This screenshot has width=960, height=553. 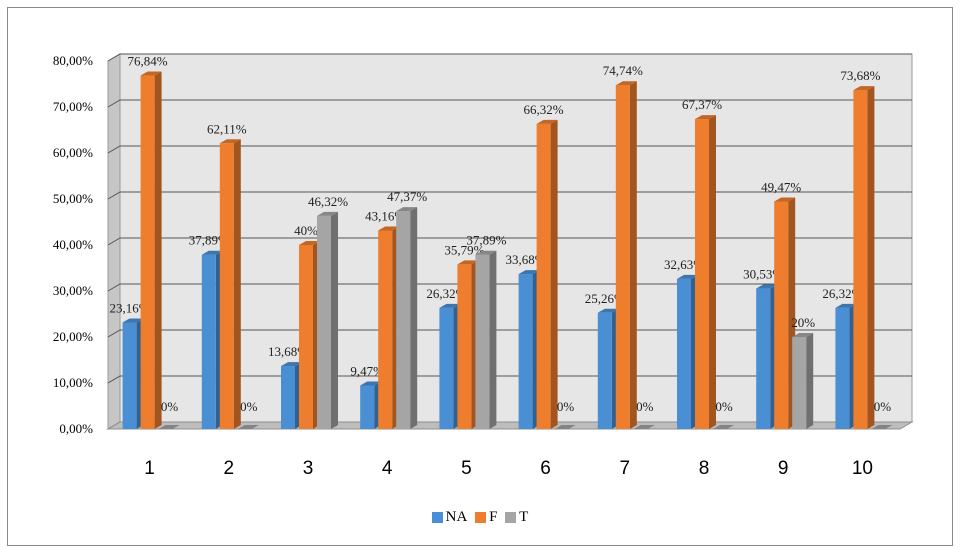 I want to click on legend-label-na: NA, so click(x=456, y=517).